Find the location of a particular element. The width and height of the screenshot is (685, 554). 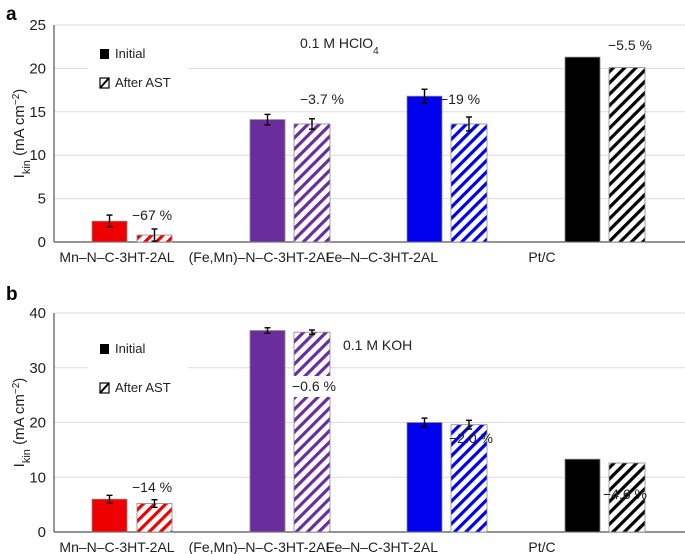

annotation-bg is located at coordinates (318, 386).